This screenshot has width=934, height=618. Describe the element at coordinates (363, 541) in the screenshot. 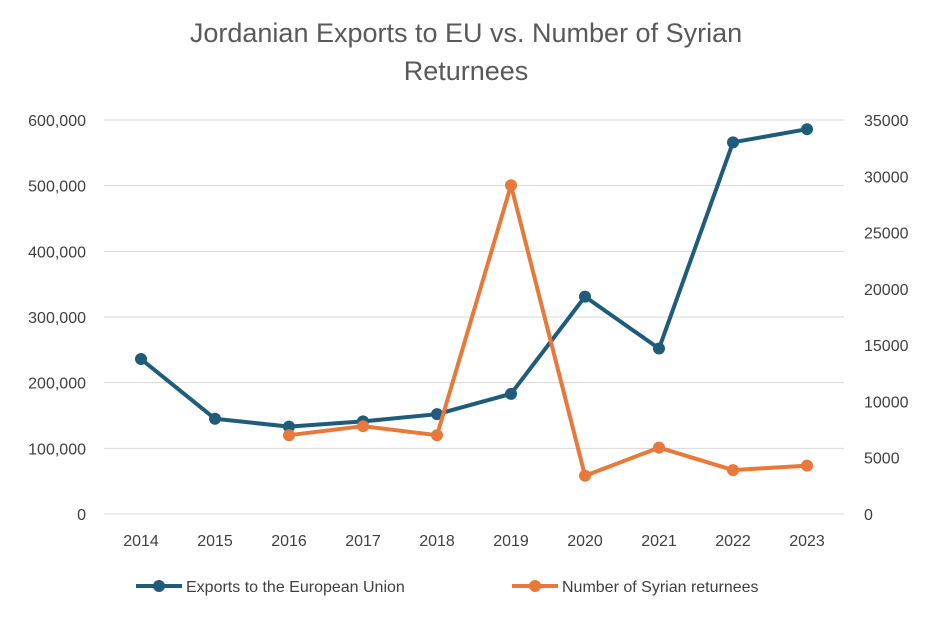

I see `x-tick-label: 2017` at that location.